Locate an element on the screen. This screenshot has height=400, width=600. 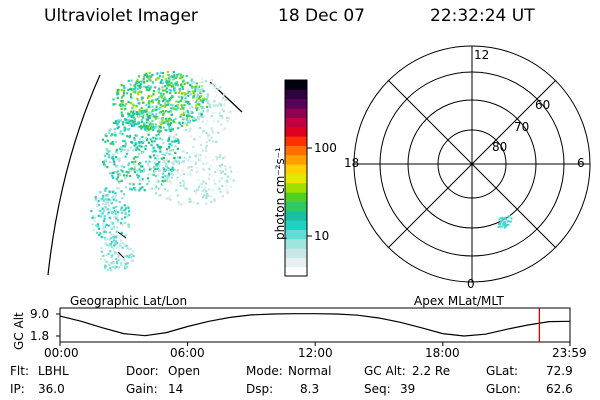
dsp-label: Dsp: is located at coordinates (260, 389).